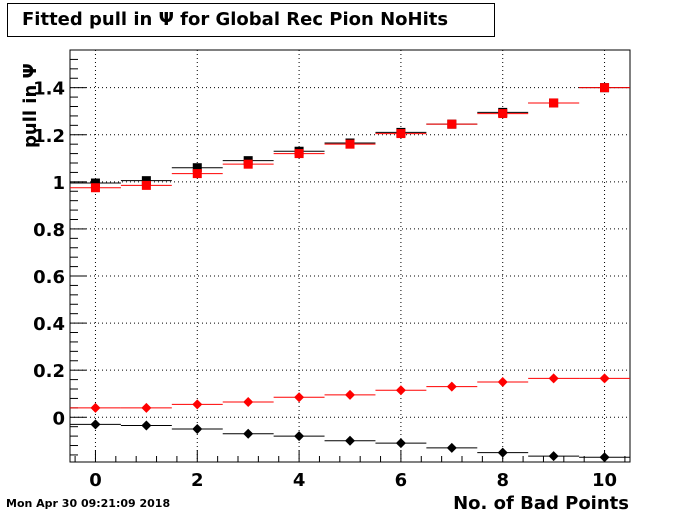  Describe the element at coordinates (502, 480) in the screenshot. I see `x-tick-label: 8` at that location.